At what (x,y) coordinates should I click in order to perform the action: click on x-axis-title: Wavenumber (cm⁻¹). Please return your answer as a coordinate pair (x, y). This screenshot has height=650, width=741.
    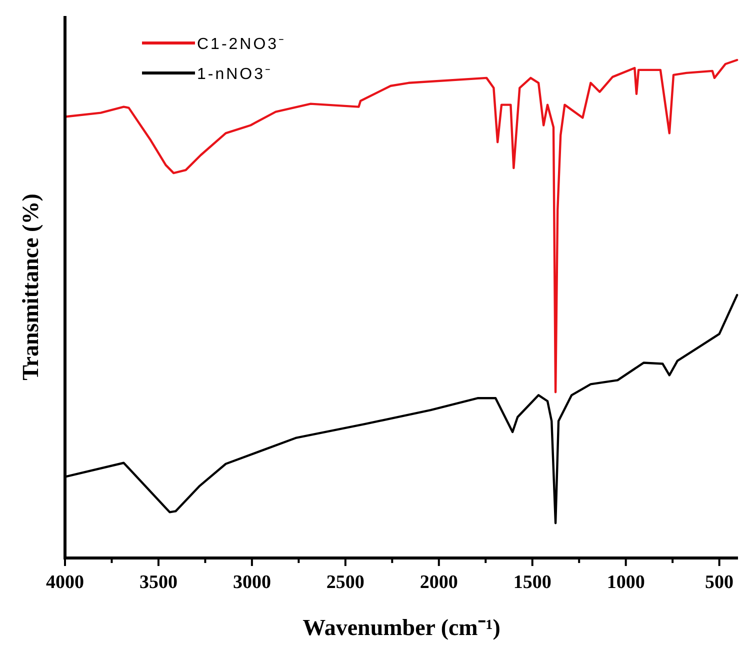
    Looking at the image, I should click on (401, 627).